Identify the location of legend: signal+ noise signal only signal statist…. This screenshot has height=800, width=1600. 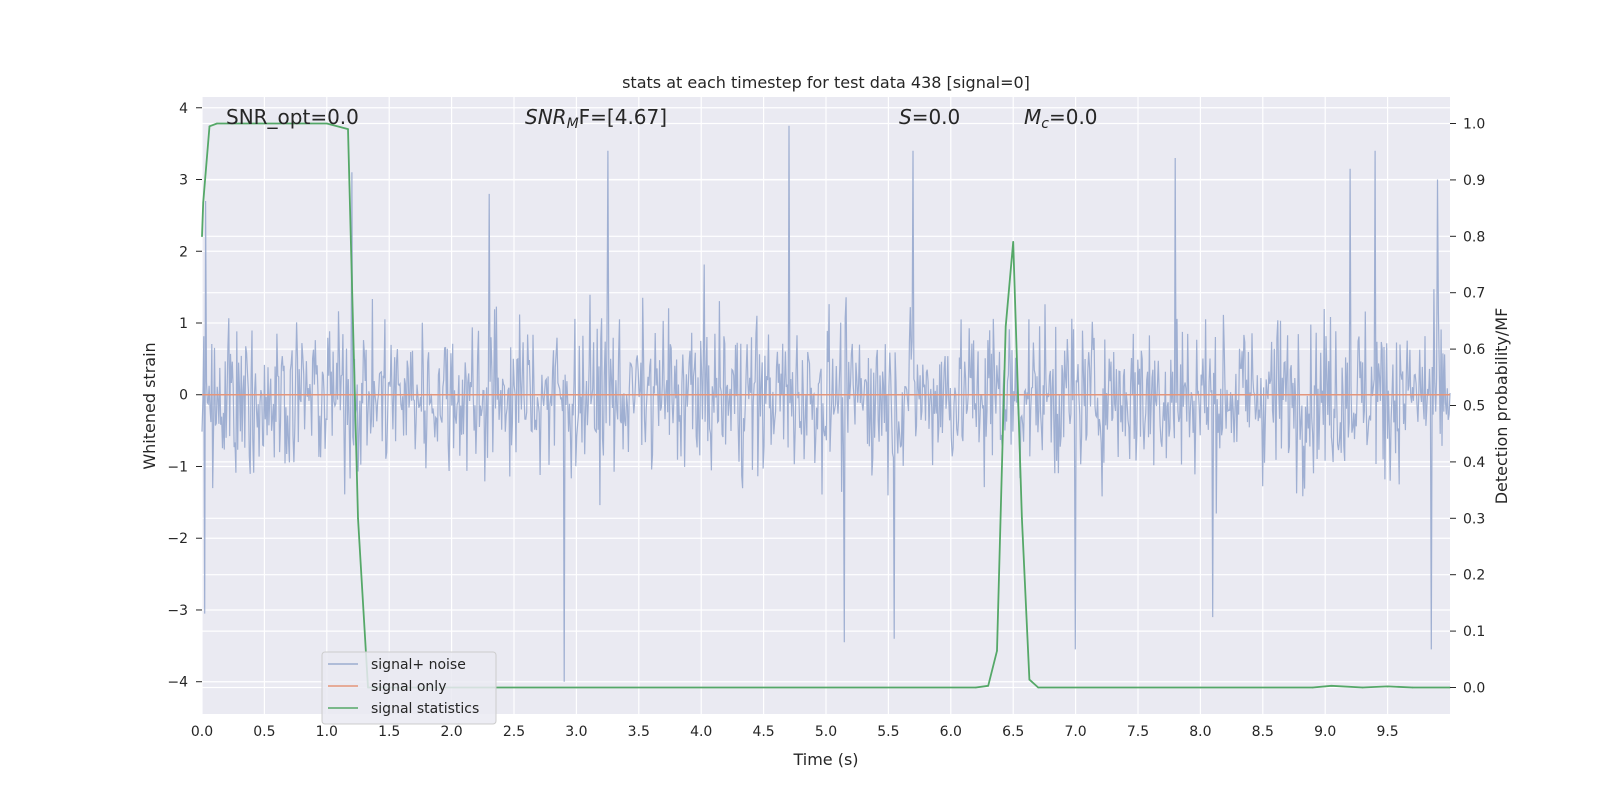
(409, 688).